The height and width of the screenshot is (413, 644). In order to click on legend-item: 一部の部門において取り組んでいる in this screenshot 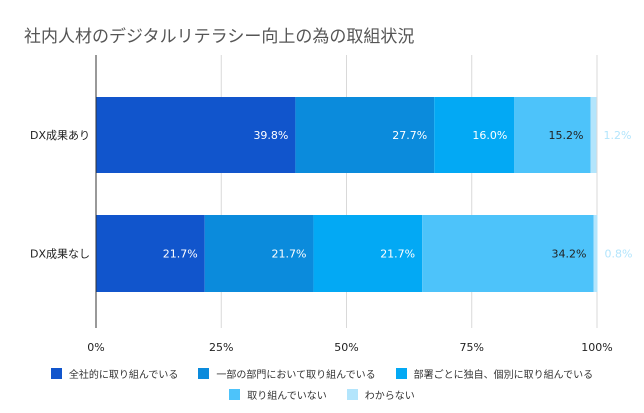, I will do `click(287, 373)`.